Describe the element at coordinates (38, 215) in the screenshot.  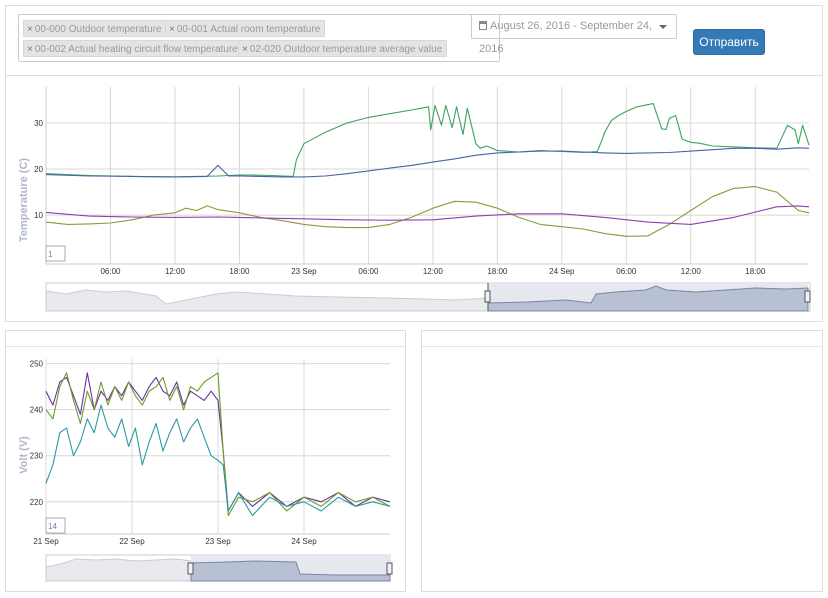
I see `y-tick-label: 10` at that location.